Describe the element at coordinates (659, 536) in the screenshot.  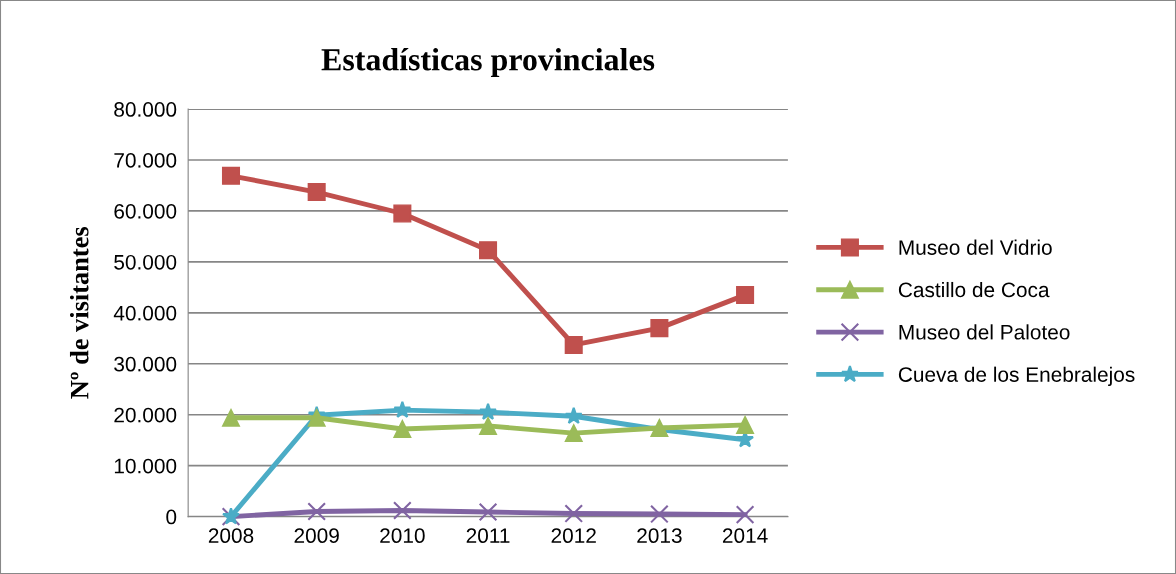
I see `x-tick-label: 2013` at that location.